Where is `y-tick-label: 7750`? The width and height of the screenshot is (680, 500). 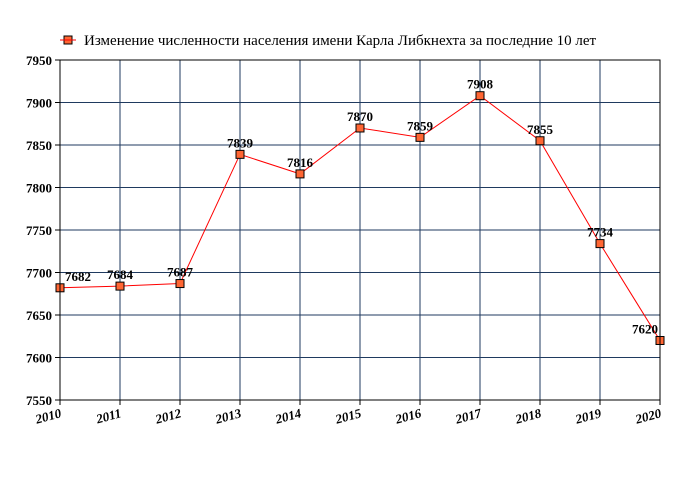 y-tick-label: 7750 is located at coordinates (39, 230).